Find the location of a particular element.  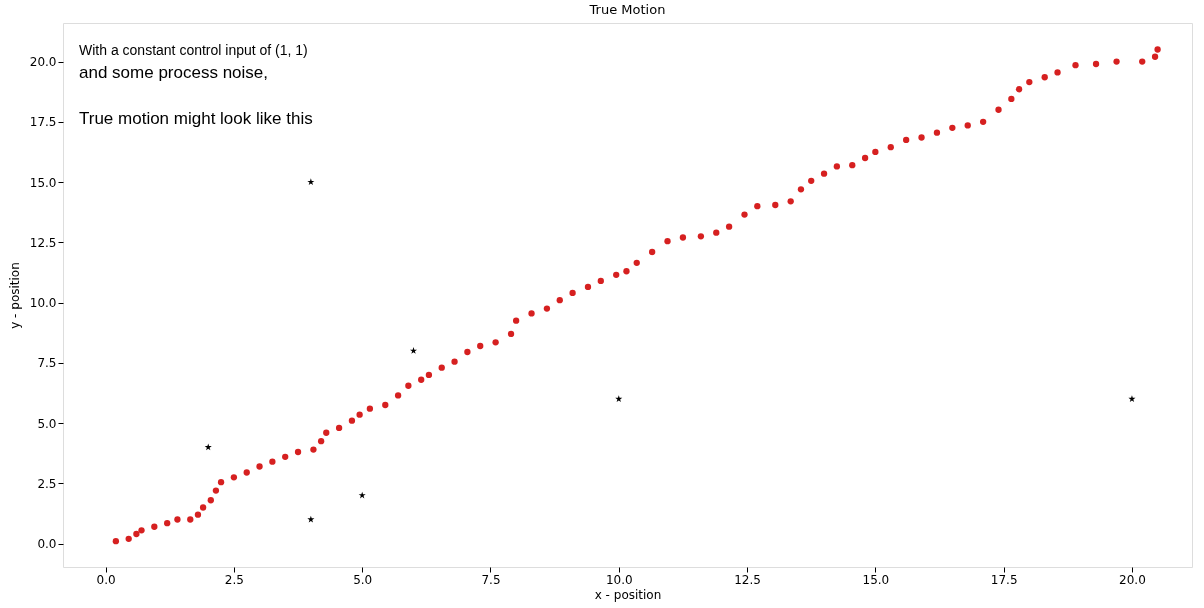

y-tick-label: 2.5 is located at coordinates (47, 483).